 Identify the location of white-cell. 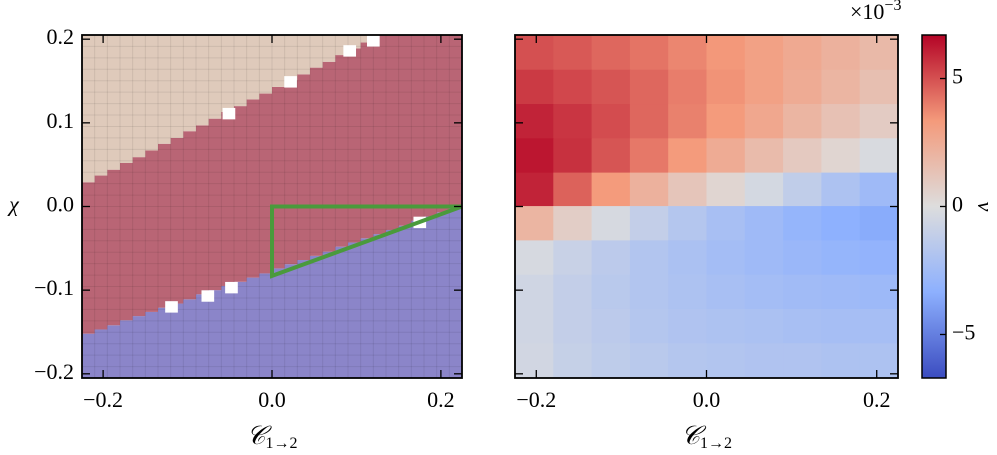
(350, 51).